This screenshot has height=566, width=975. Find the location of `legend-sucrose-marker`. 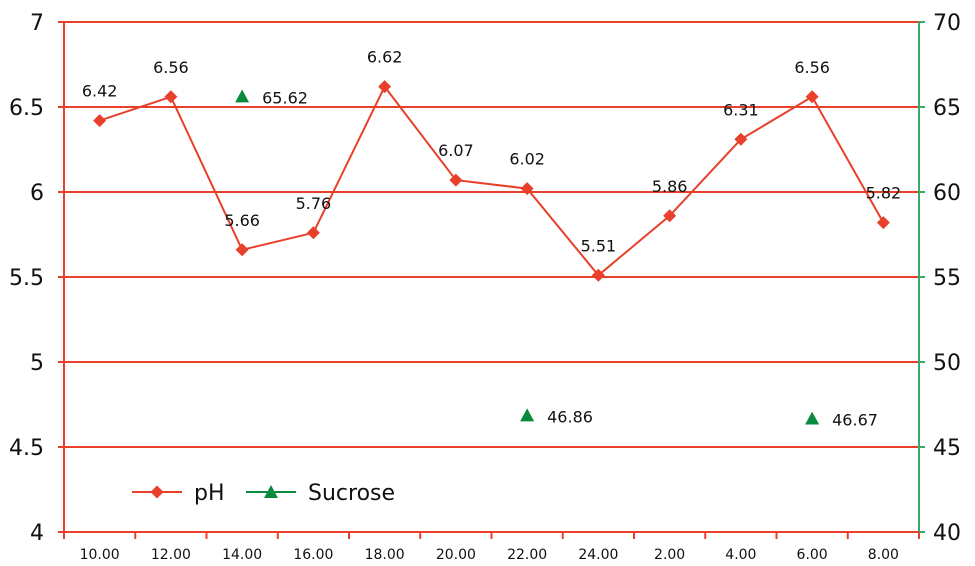

legend-sucrose-marker is located at coordinates (271, 491).